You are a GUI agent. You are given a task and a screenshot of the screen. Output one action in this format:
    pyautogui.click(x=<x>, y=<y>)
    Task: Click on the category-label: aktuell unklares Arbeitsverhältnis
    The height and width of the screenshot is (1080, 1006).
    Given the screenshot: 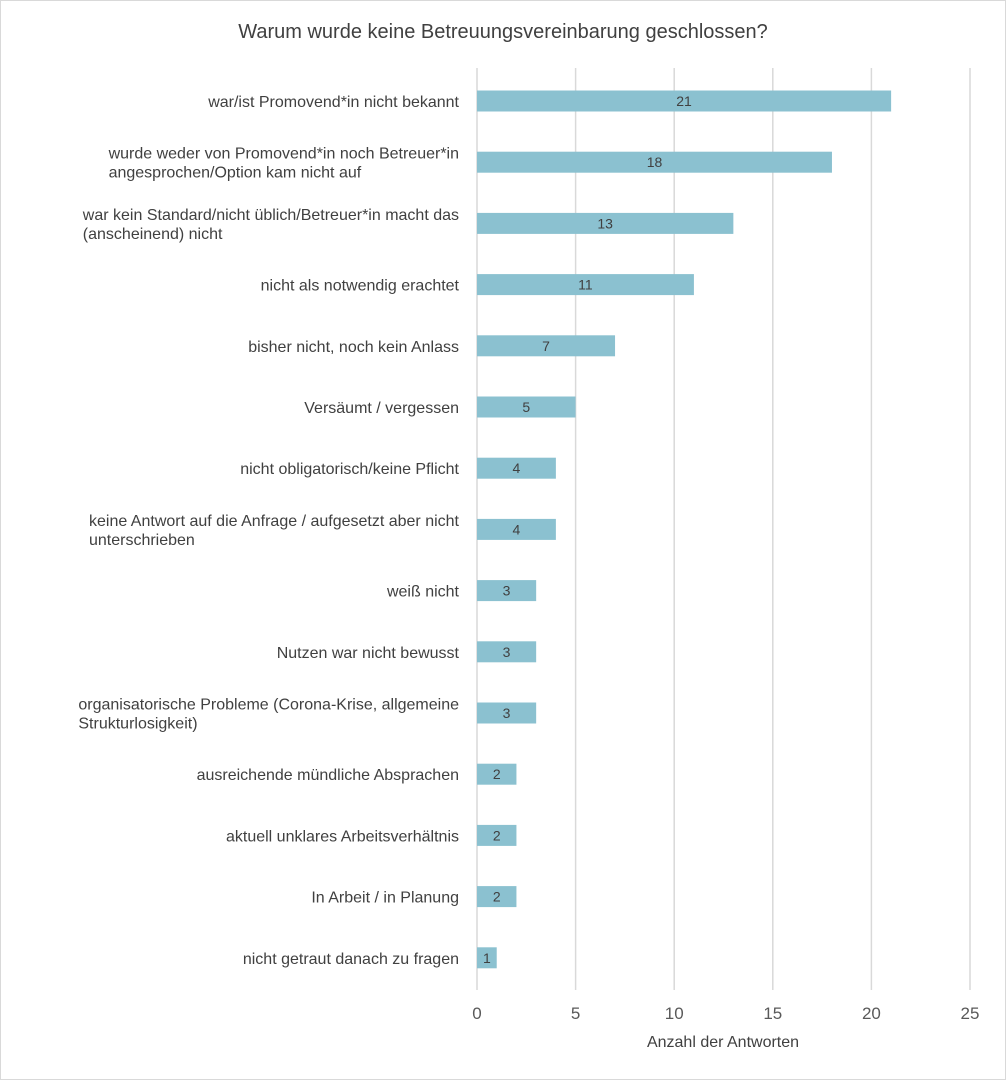 What is the action you would take?
    pyautogui.click(x=342, y=836)
    